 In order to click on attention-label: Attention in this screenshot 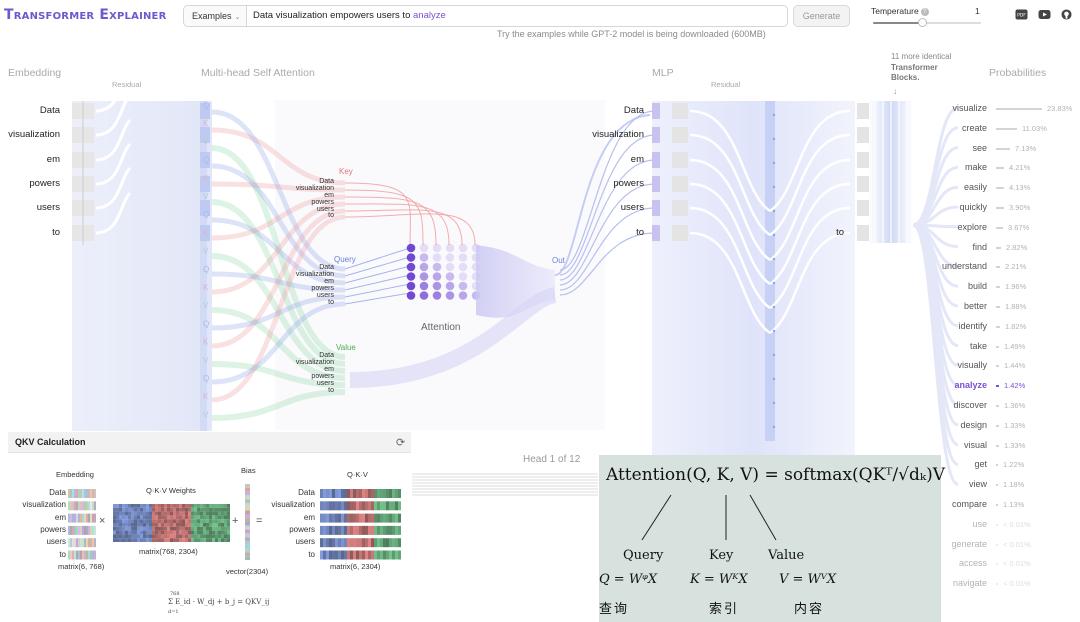, I will do `click(441, 327)`.